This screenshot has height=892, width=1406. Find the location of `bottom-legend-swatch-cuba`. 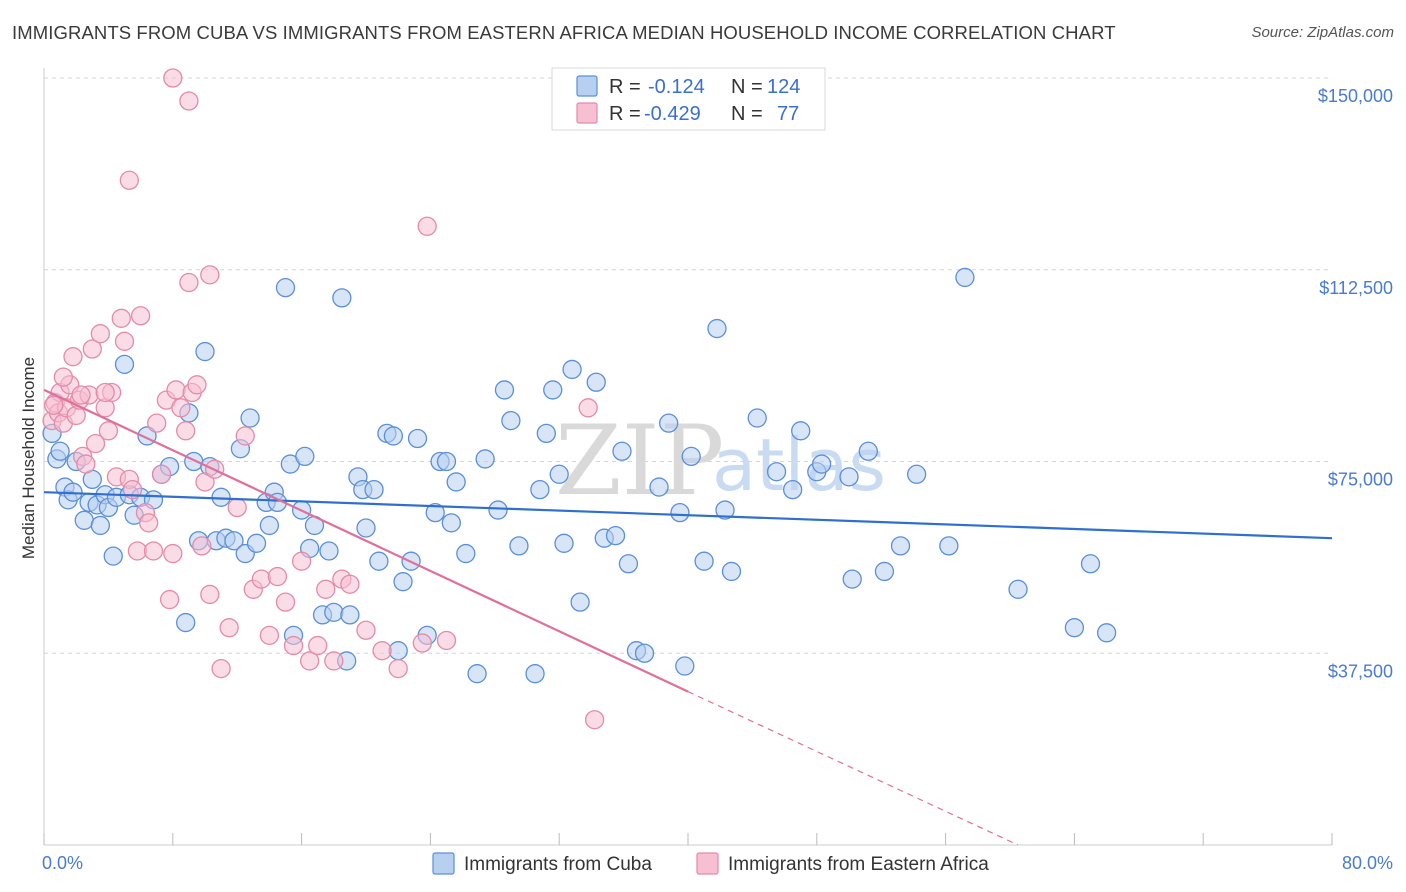

bottom-legend-swatch-cuba is located at coordinates (443, 863).